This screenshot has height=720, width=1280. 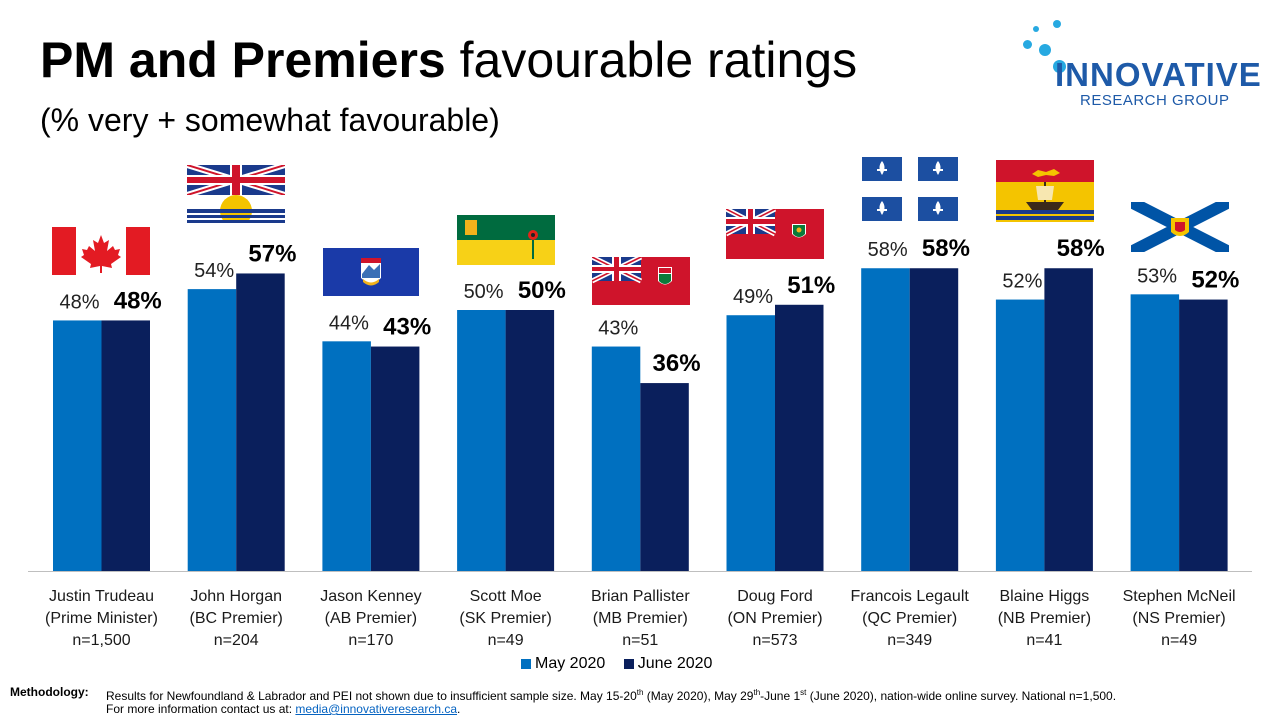 I want to click on bc-flag, so click(x=236, y=194).